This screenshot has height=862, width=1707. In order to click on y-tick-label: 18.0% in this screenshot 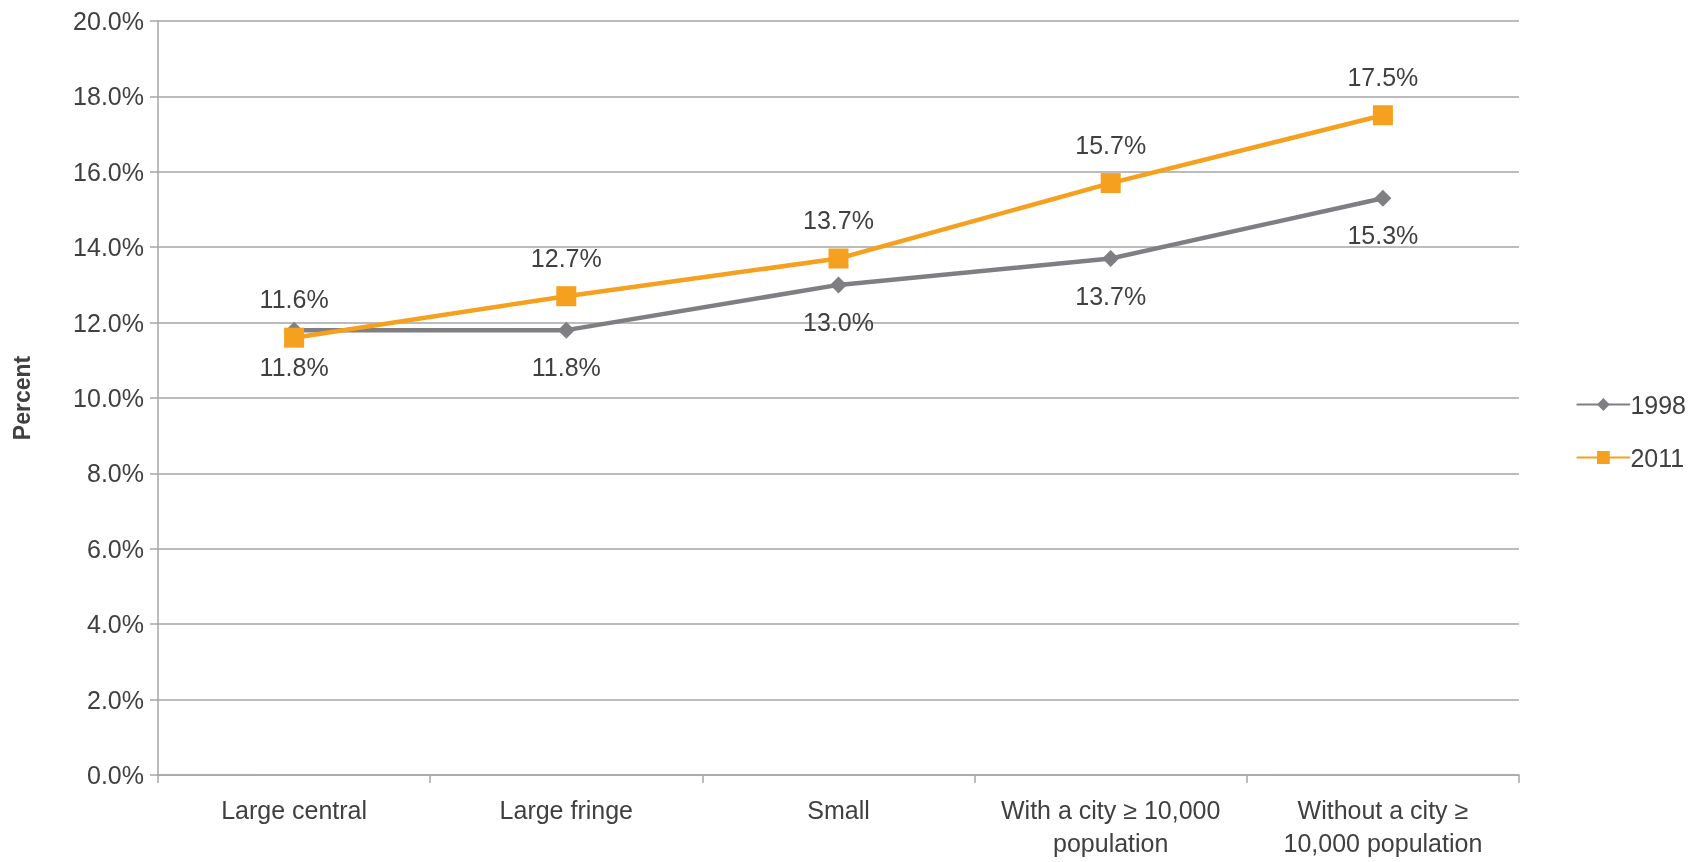, I will do `click(108, 96)`.